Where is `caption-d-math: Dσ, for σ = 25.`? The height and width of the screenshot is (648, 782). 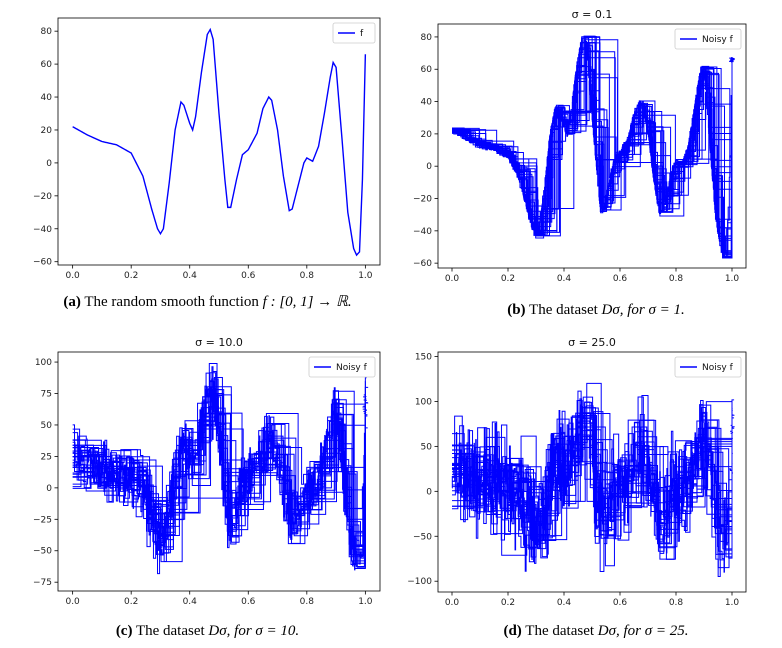
caption-d-math: Dσ, for σ = 25. is located at coordinates (643, 631).